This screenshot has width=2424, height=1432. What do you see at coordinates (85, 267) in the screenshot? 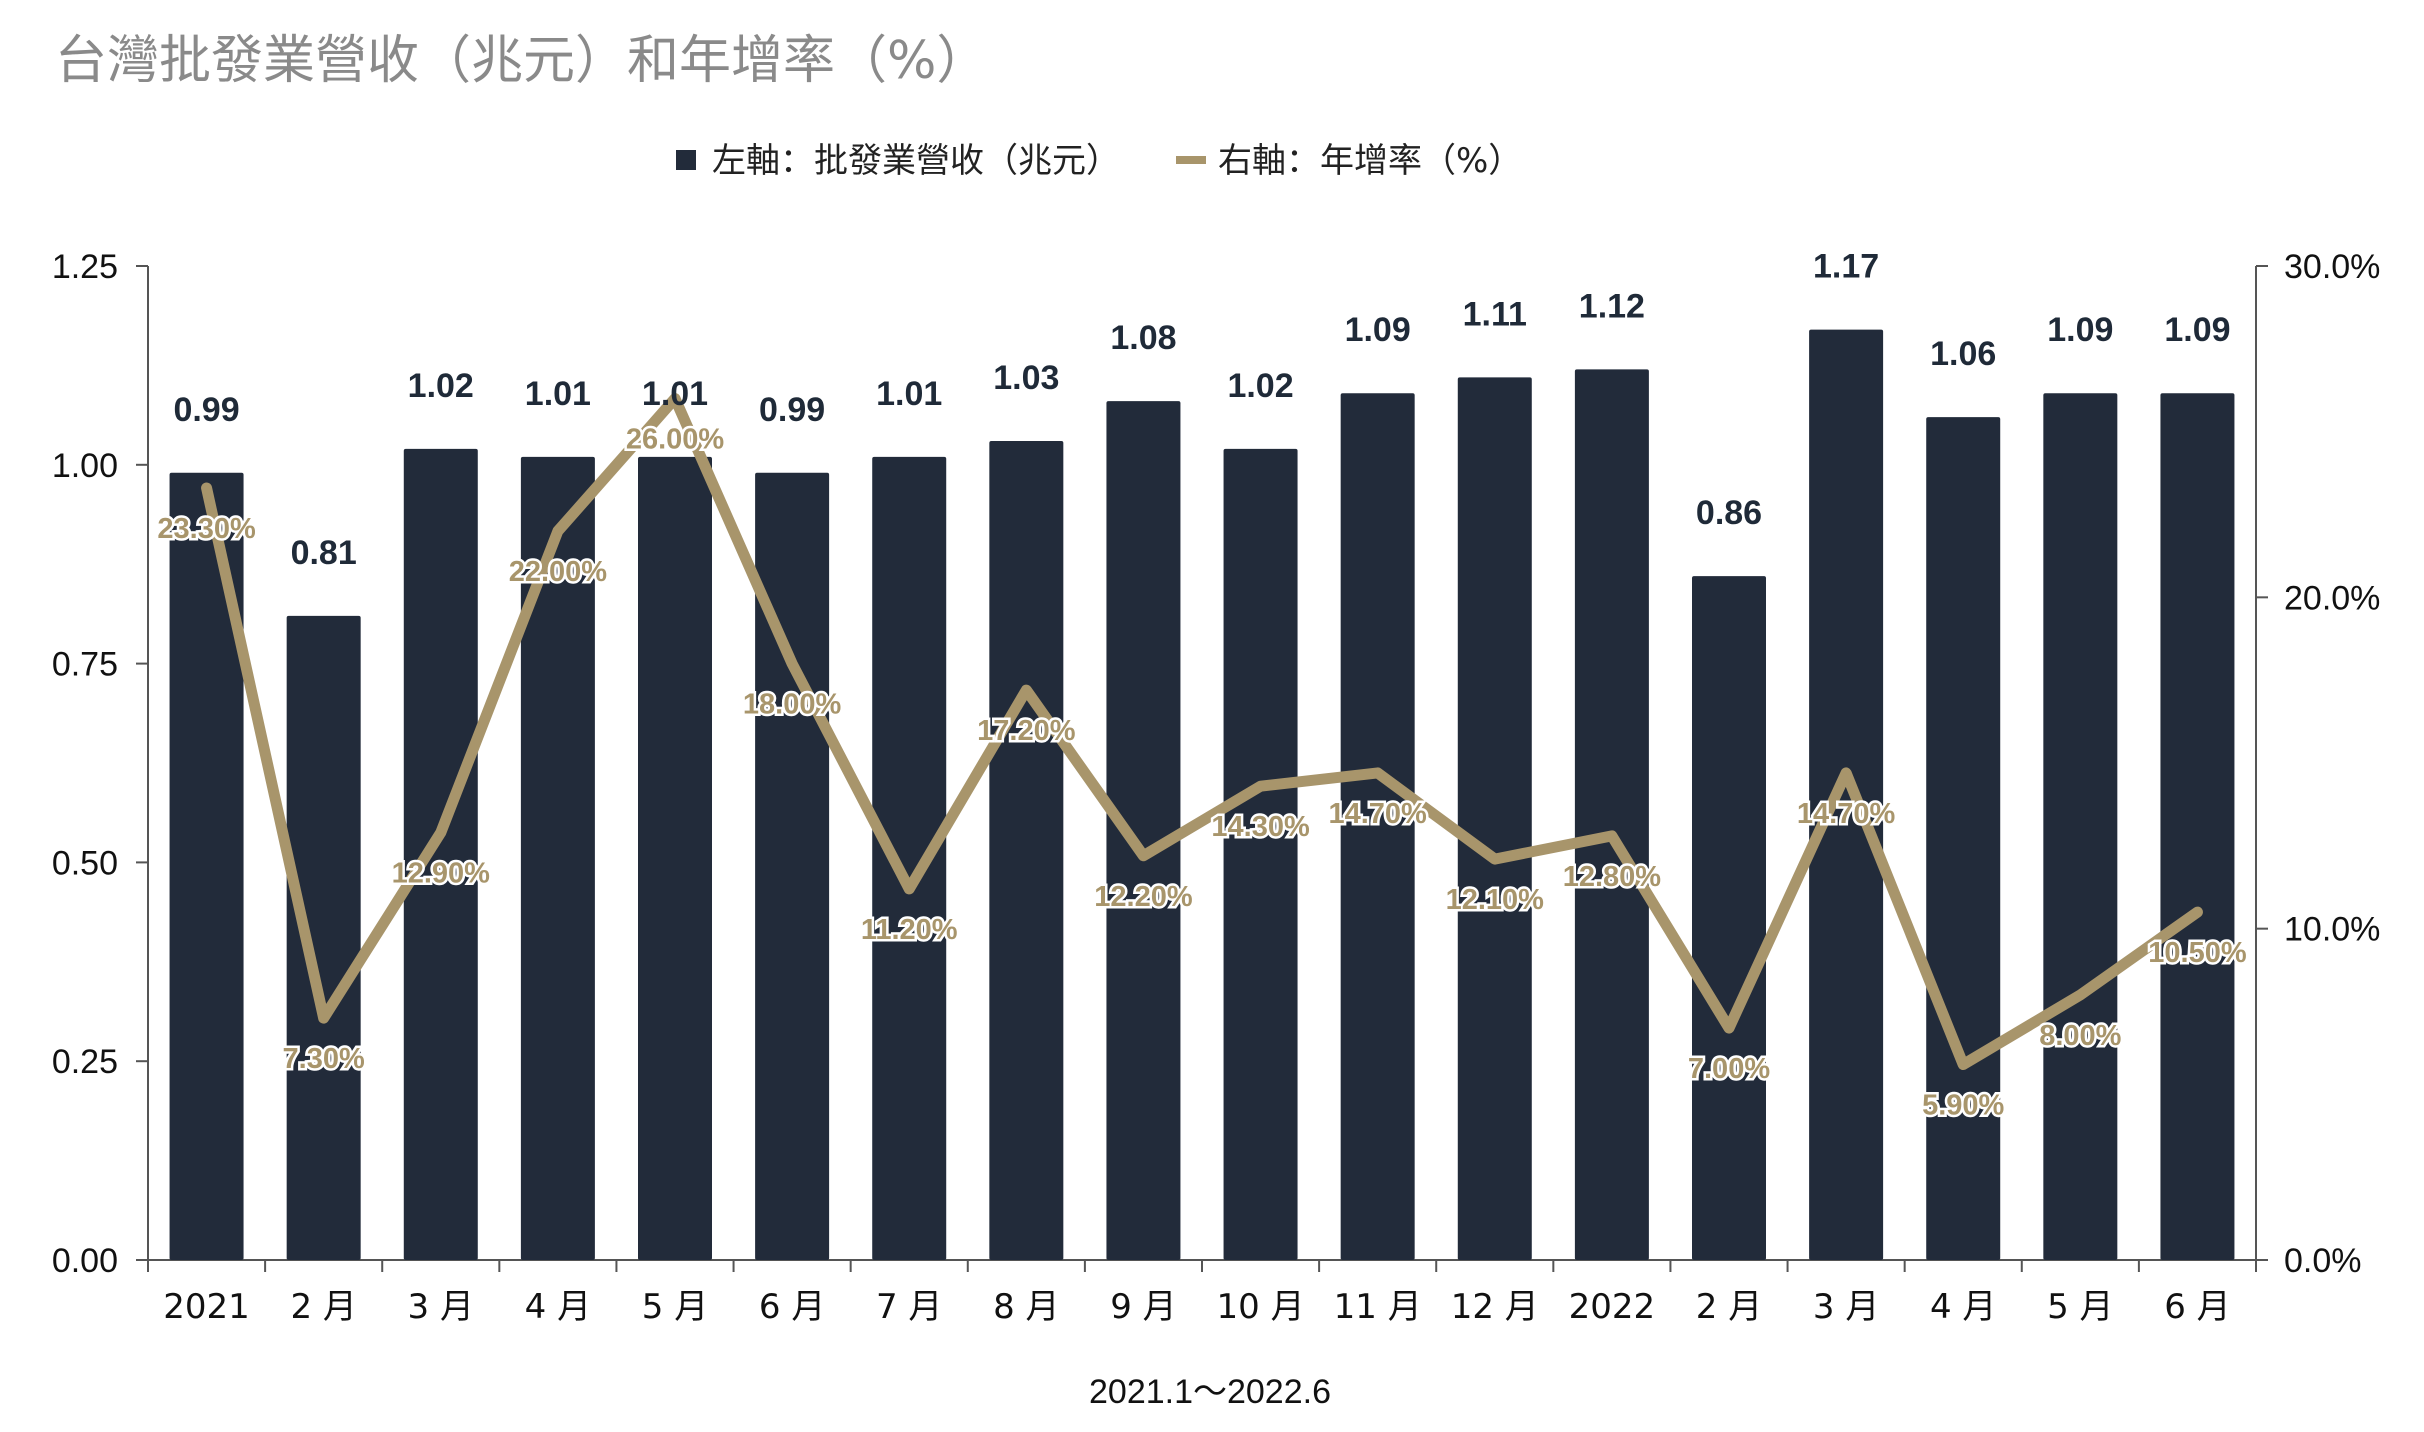
I see `left-tick-label: 1.25` at bounding box center [85, 267].